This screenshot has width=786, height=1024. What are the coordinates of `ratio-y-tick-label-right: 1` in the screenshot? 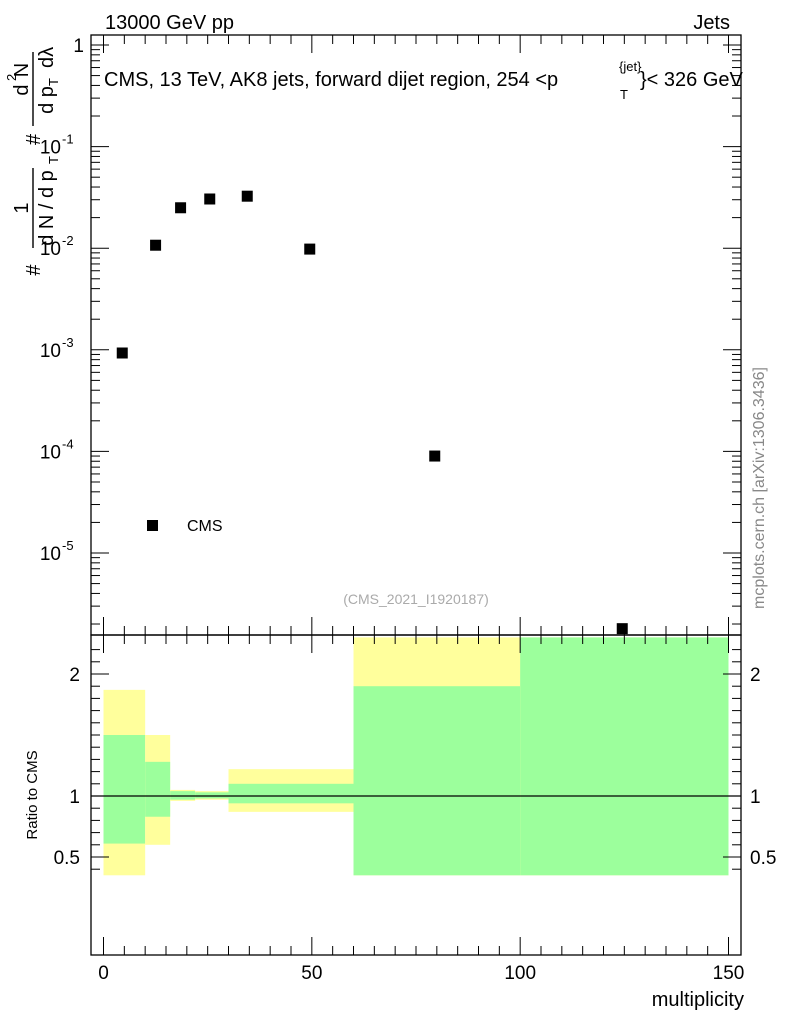 It's located at (755, 797).